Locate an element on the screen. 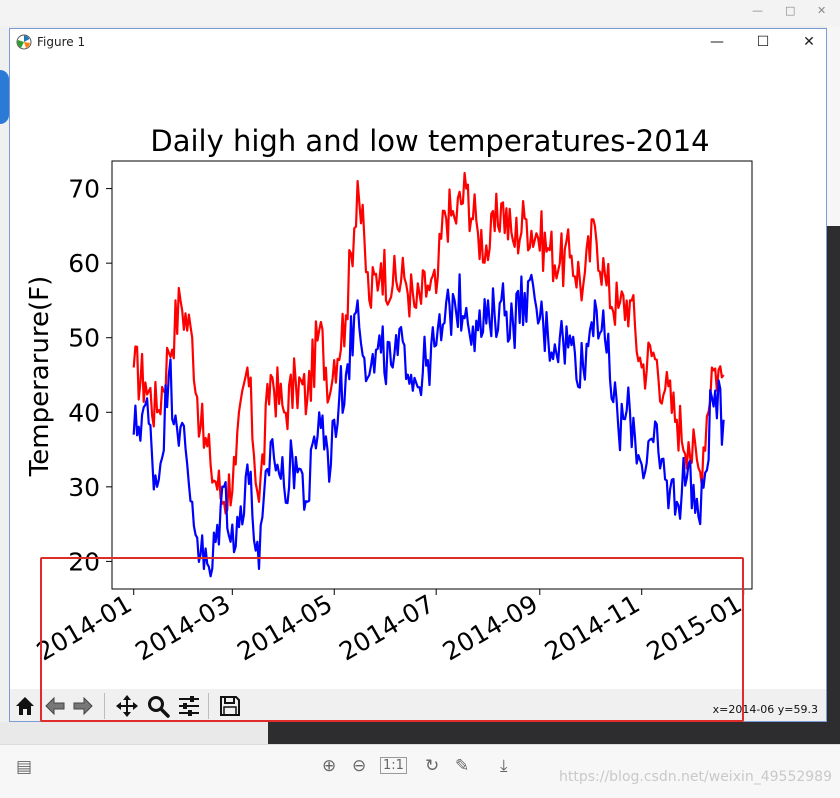 This screenshot has width=840, height=798. background-panel-bottom-right is located at coordinates (554, 733).